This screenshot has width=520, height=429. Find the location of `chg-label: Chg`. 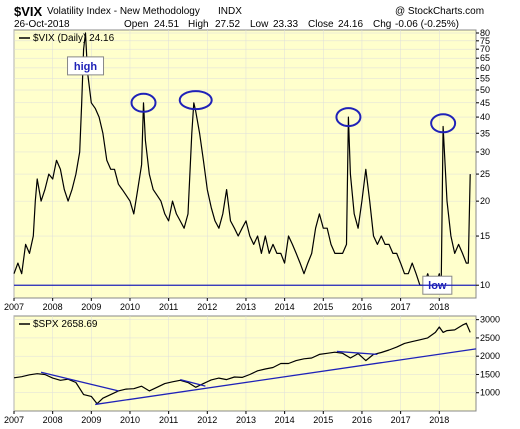

chg-label: Chg is located at coordinates (382, 24).